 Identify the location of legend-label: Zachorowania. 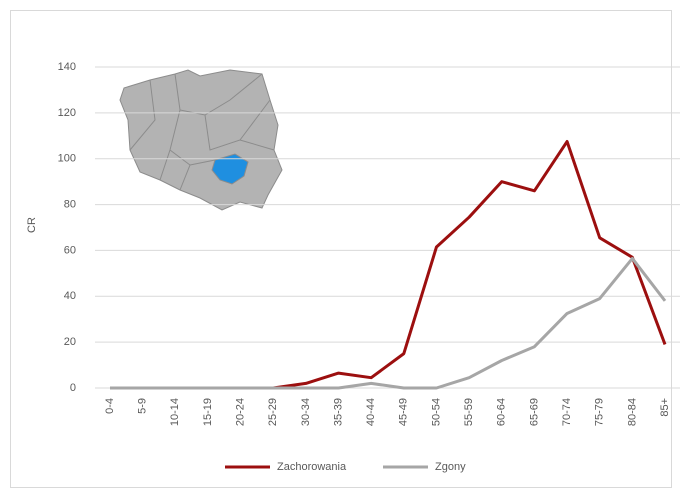
(312, 467).